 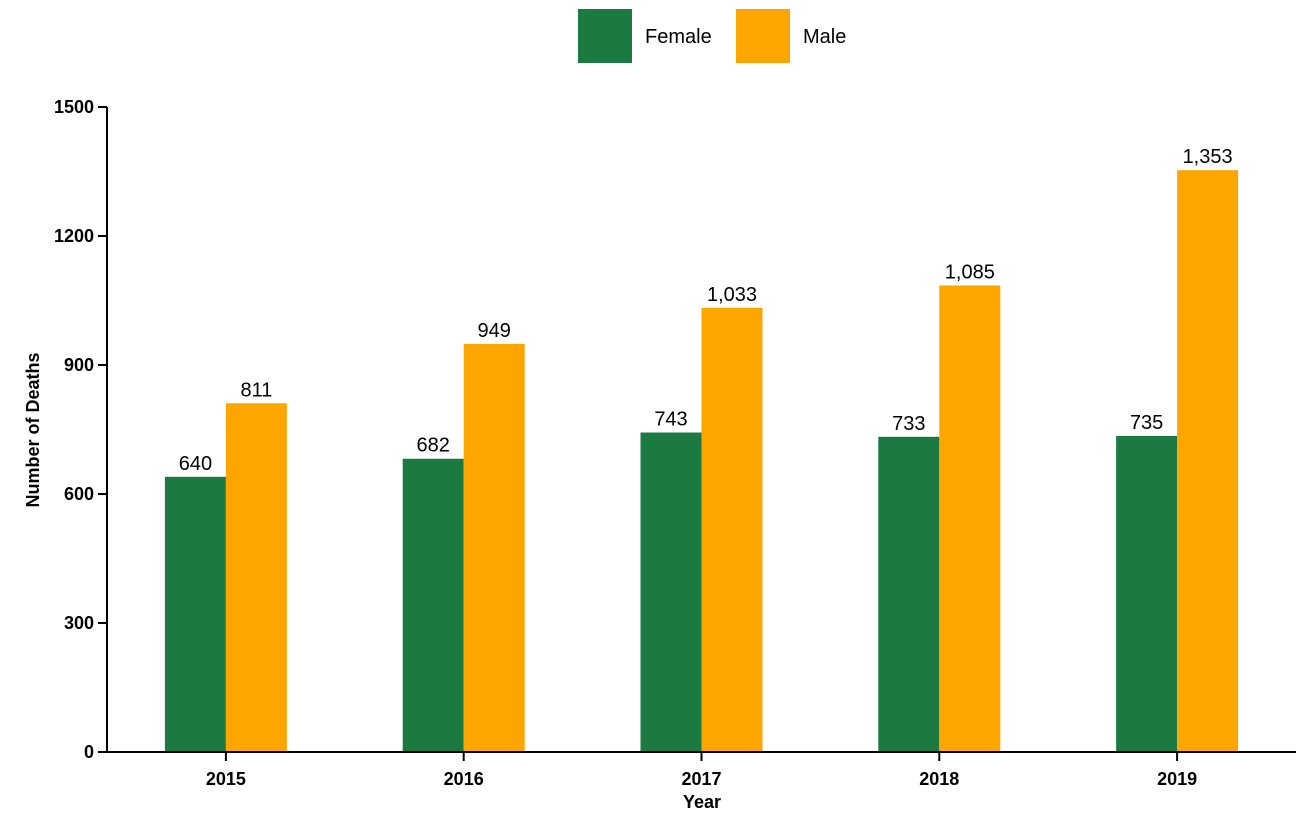 I want to click on value-label-female-2015: 640, so click(x=195, y=464).